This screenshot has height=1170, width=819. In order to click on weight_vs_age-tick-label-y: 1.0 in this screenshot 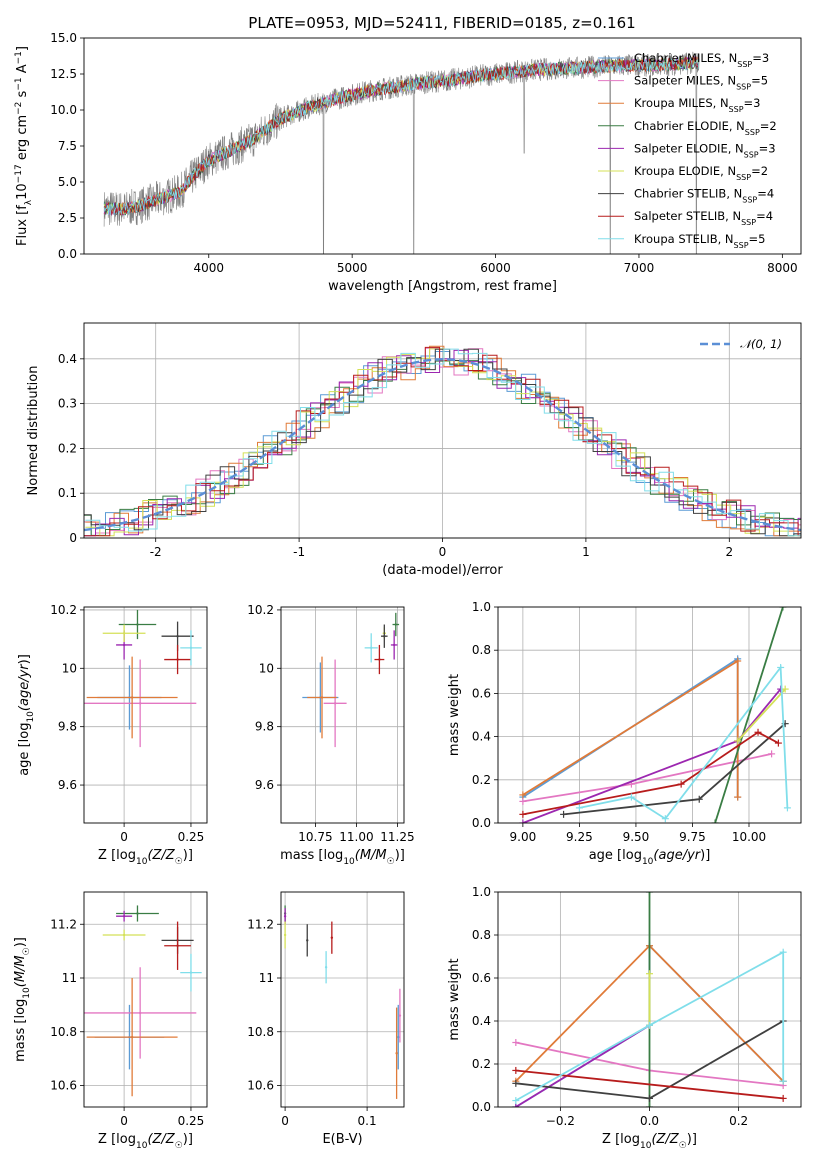, I will do `click(481, 607)`.